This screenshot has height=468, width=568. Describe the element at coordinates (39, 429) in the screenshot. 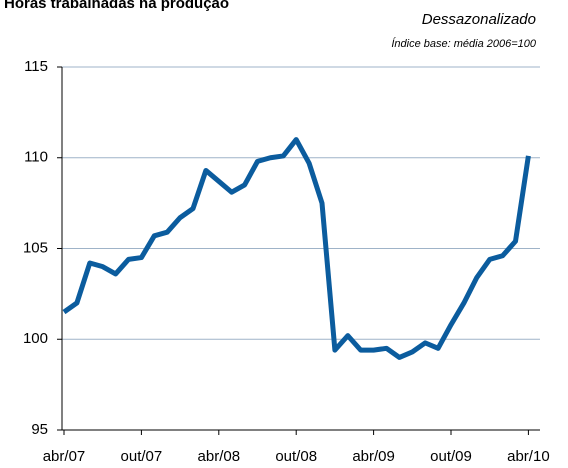

I see `y-tick-label: 95` at that location.